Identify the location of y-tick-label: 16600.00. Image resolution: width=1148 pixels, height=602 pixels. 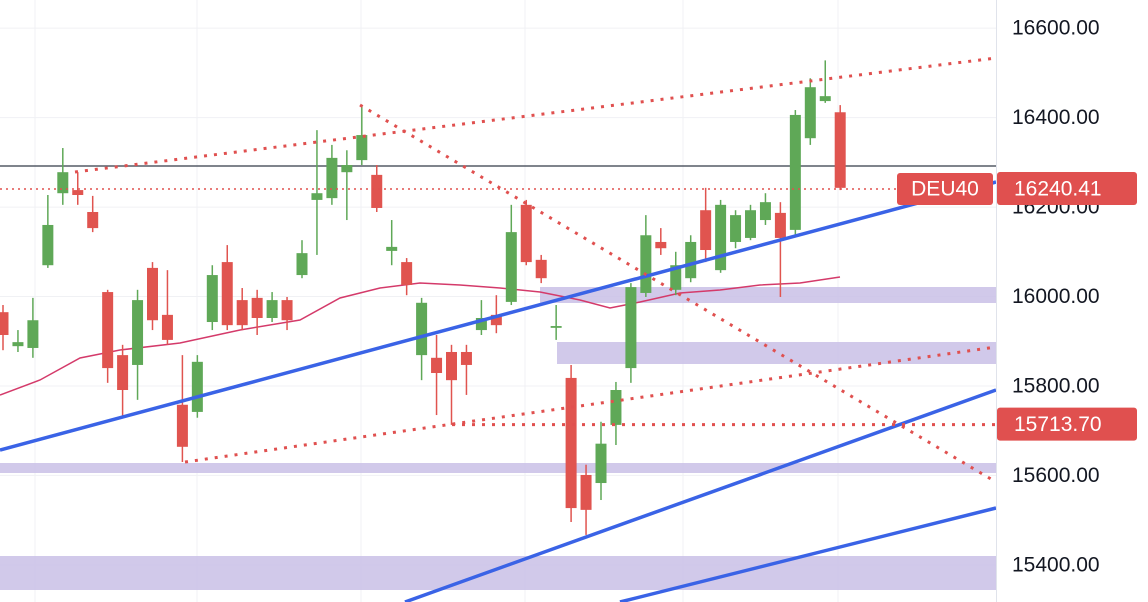
(1056, 28).